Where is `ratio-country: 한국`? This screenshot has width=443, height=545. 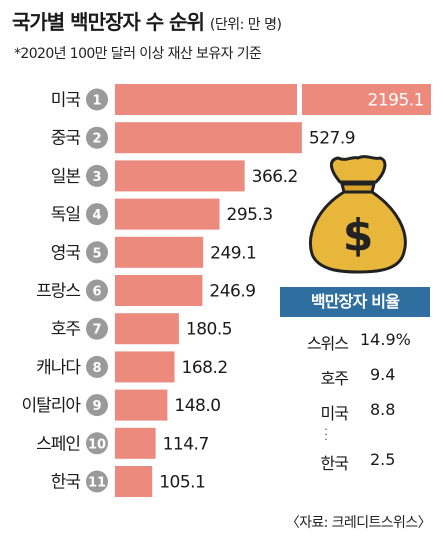 ratio-country: 한국 is located at coordinates (334, 463).